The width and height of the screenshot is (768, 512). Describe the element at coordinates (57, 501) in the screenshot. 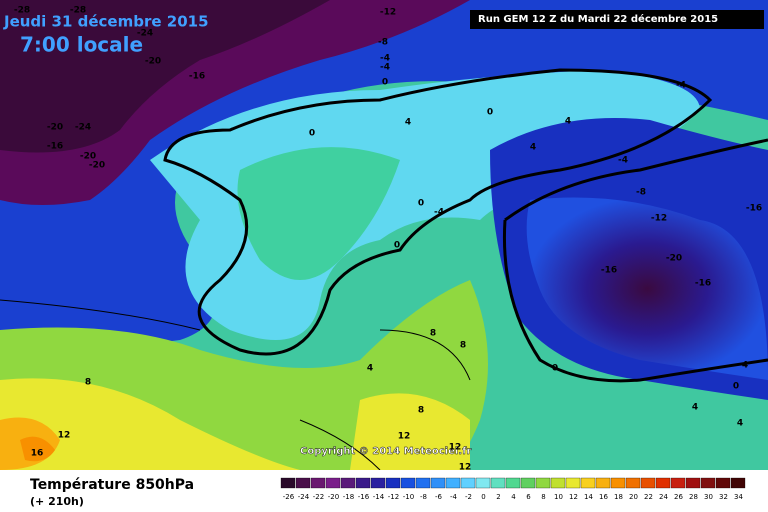

I see `footer-lead: (+ 210h)` at that location.